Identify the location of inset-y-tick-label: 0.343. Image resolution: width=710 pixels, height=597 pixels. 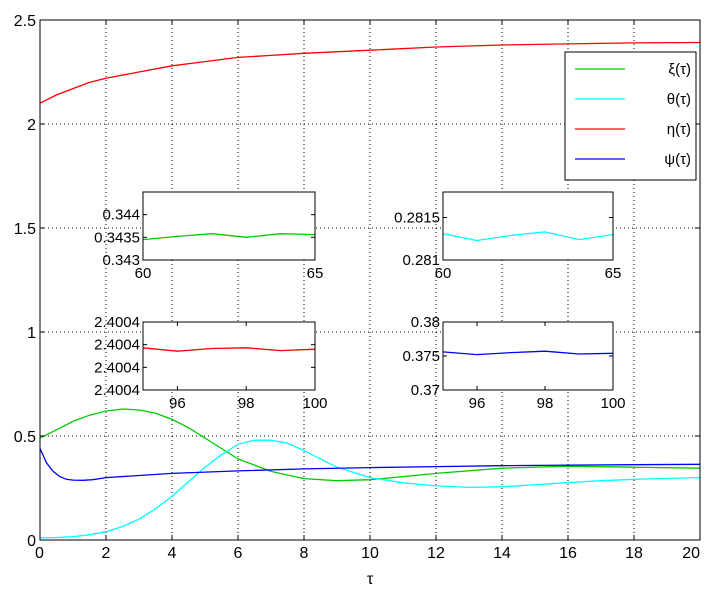
(121, 260).